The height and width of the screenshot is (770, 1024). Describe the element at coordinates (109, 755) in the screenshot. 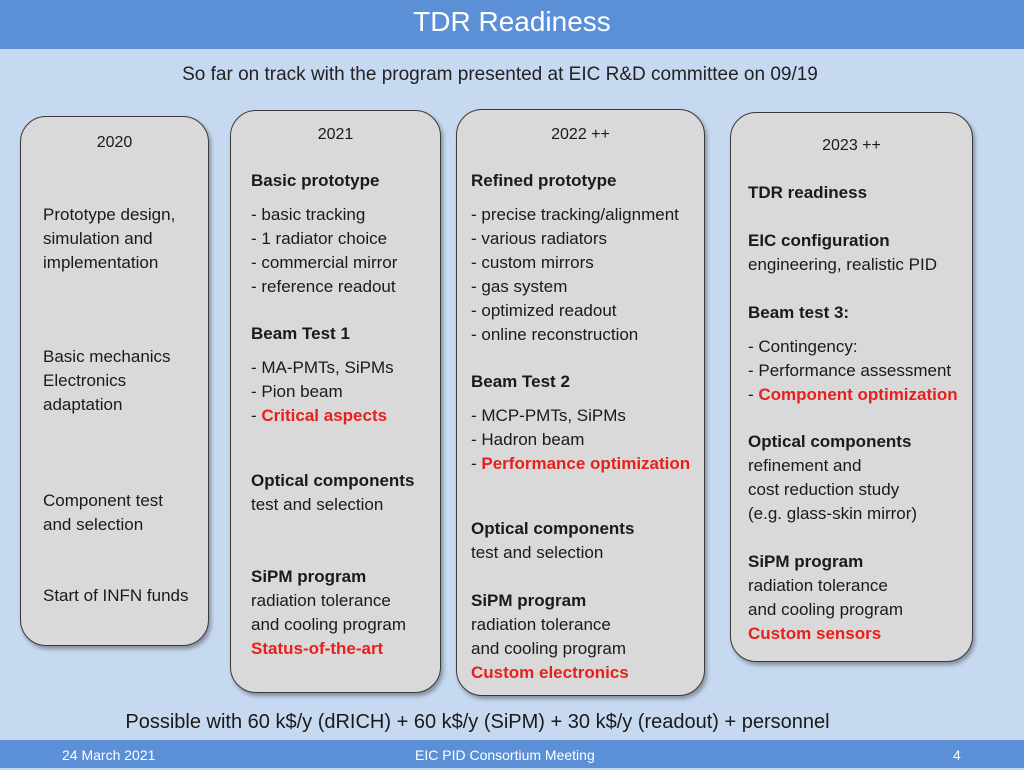

I see `footer-date: 24 March 2021` at that location.